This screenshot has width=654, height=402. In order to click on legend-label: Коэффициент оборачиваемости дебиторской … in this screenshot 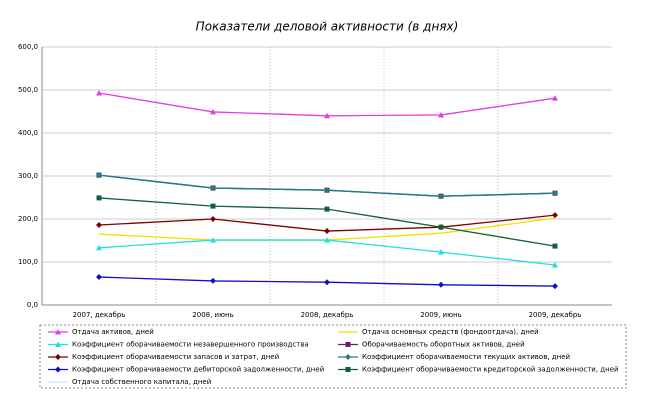, I will do `click(198, 370)`.